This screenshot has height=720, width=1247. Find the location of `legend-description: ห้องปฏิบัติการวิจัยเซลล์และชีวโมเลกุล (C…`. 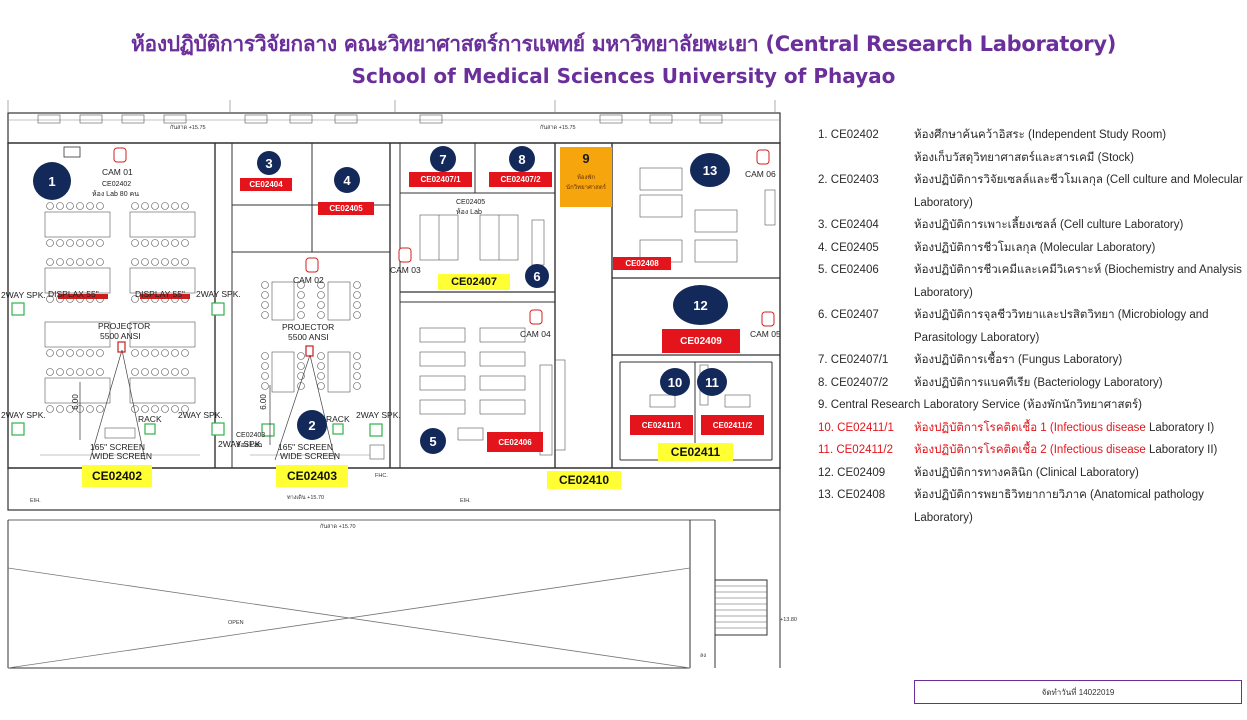

legend-description: ห้องปฏิบัติการวิจัยเซลล์และชีวโมเลกุล (C… is located at coordinates (1078, 191).